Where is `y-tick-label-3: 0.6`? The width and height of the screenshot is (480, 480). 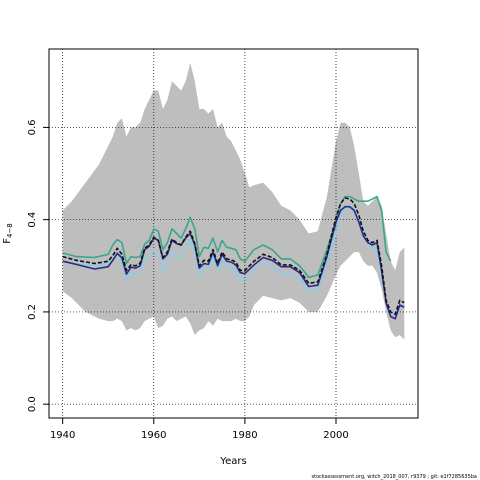
y-tick-label-3: 0.6 is located at coordinates (32, 127).